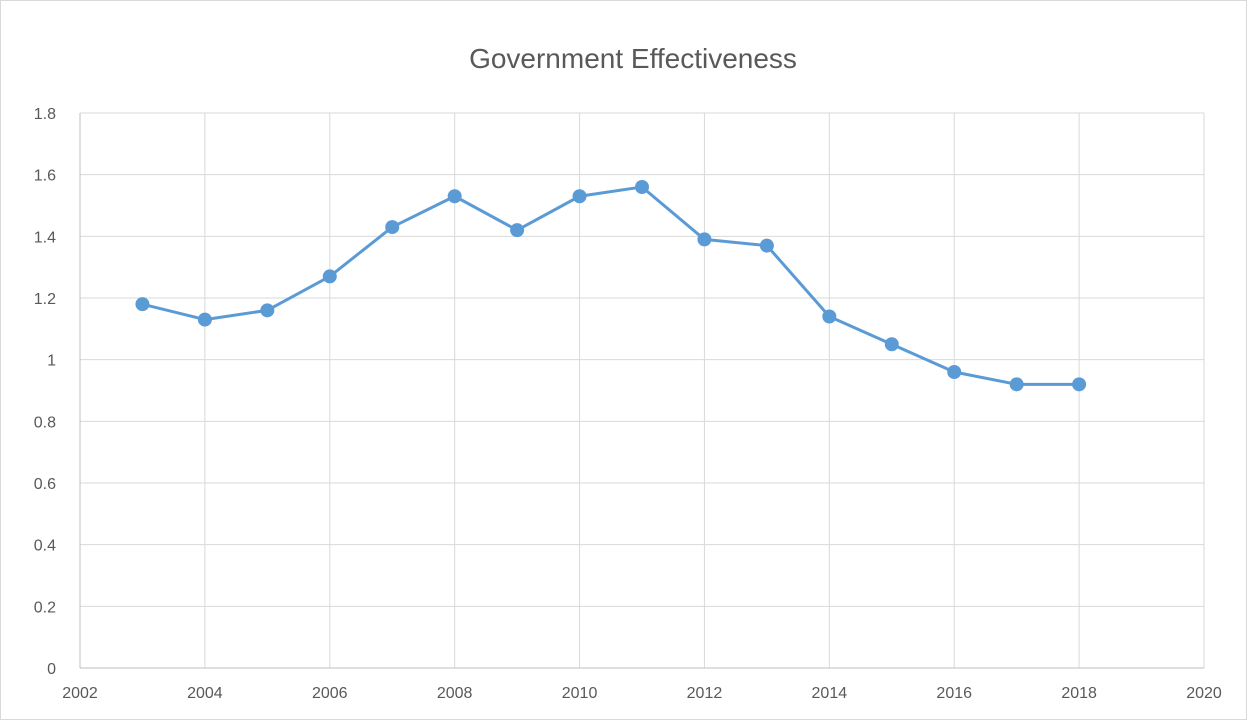  Describe the element at coordinates (45, 607) in the screenshot. I see `y-tick-label: 0.2` at that location.